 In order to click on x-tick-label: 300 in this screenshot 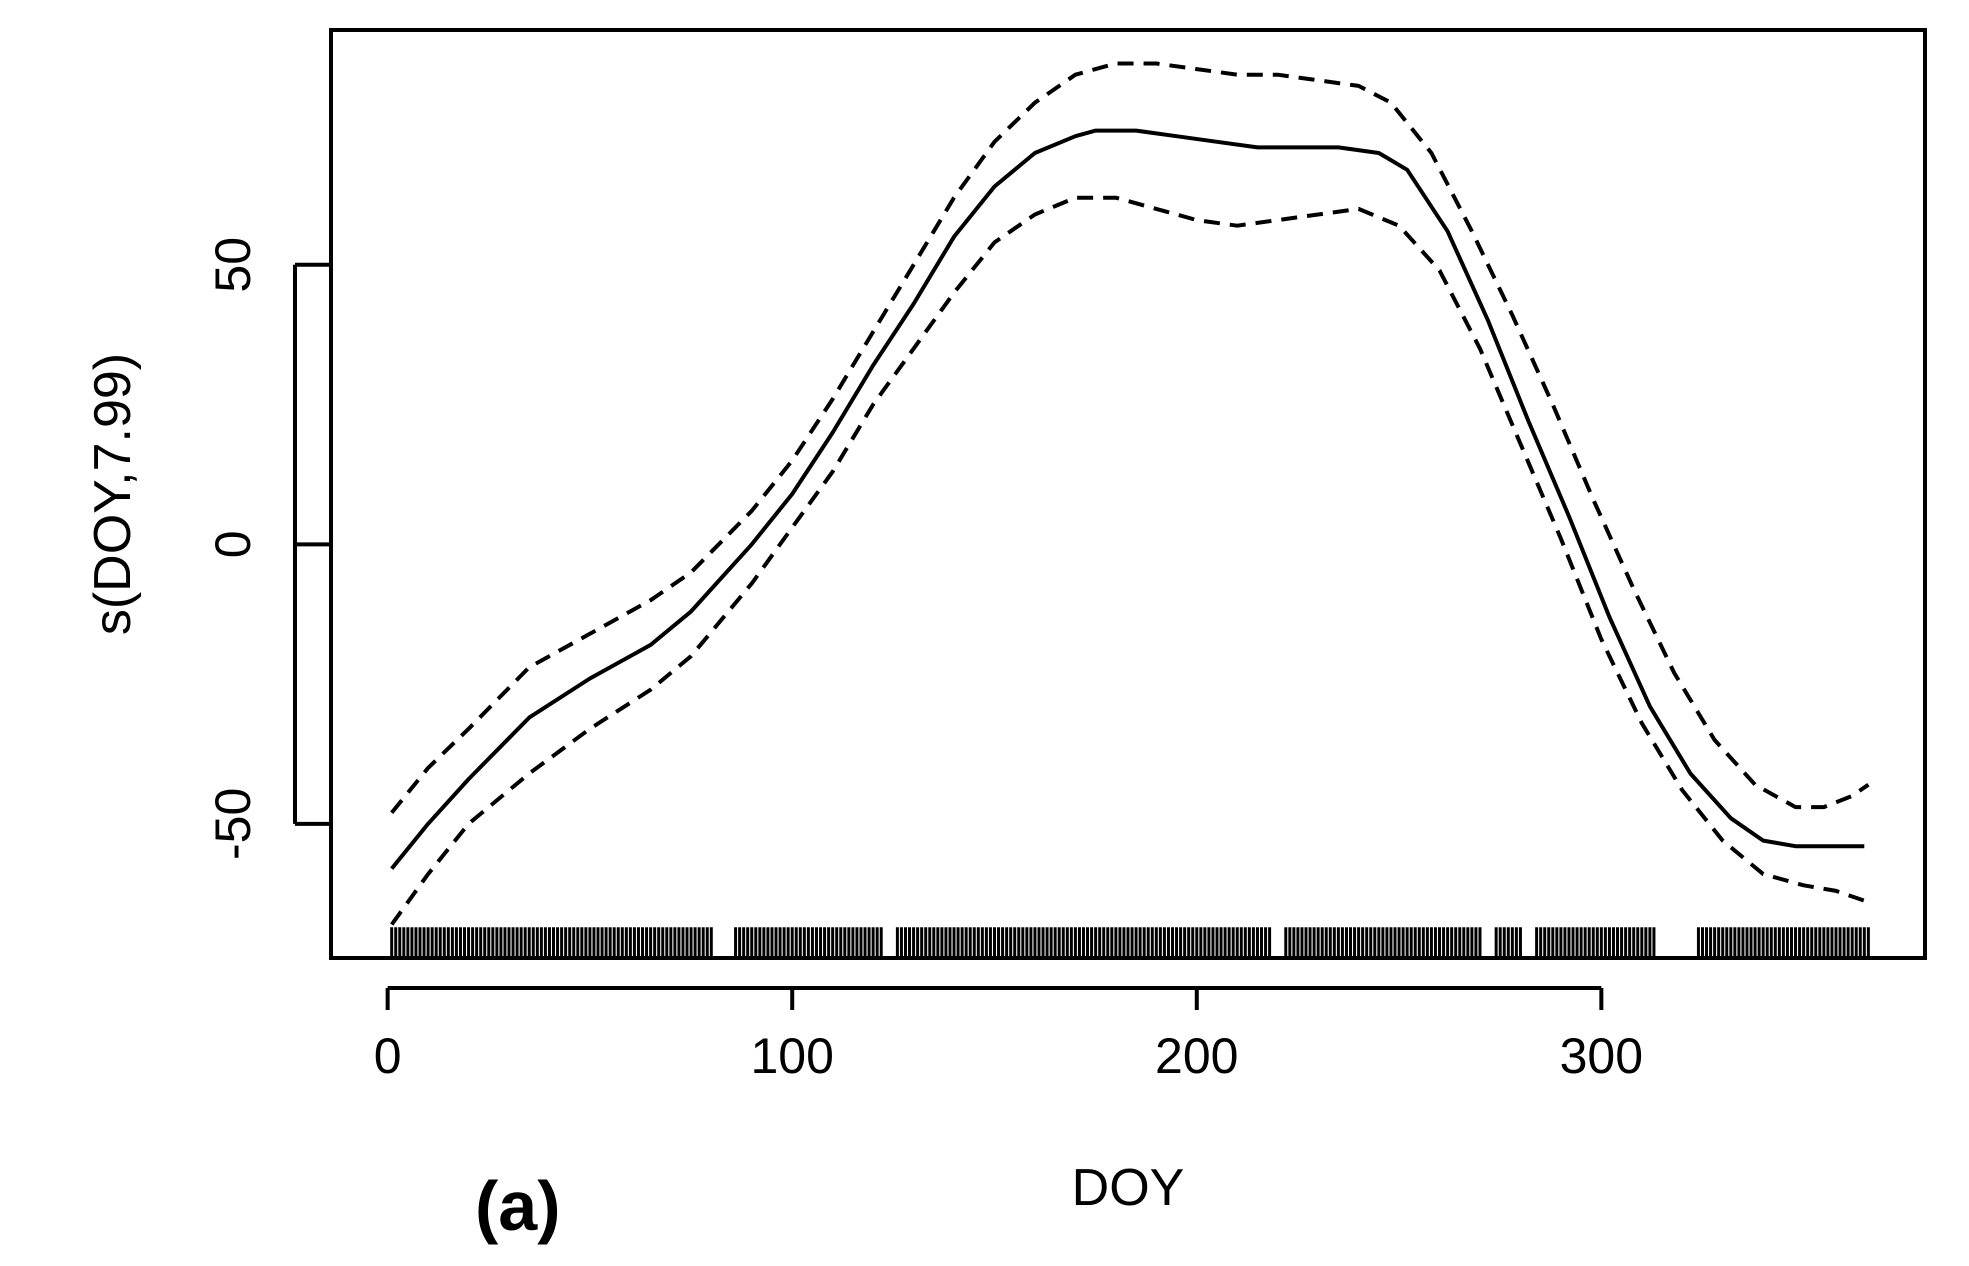, I will do `click(1601, 1056)`.